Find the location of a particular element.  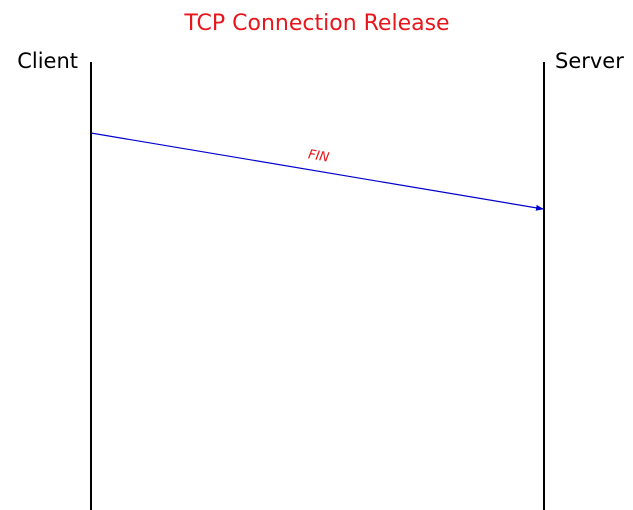

participant-label: Server is located at coordinates (589, 61).